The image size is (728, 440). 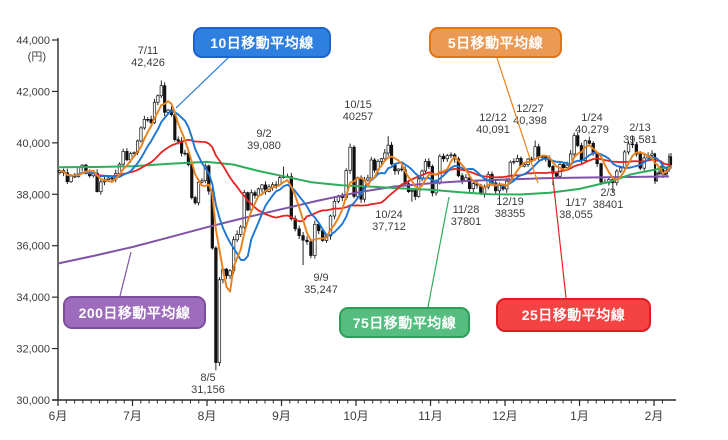 I want to click on annotation-value: 39,581, so click(x=640, y=140).